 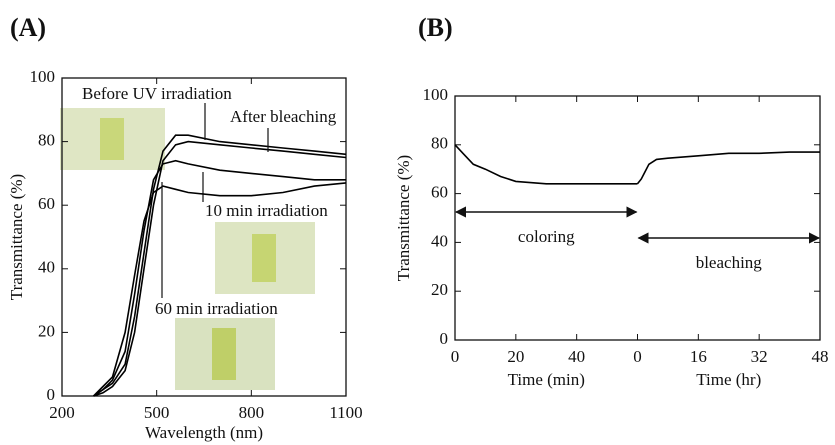 I want to click on phase-label: bleaching, so click(x=729, y=262).